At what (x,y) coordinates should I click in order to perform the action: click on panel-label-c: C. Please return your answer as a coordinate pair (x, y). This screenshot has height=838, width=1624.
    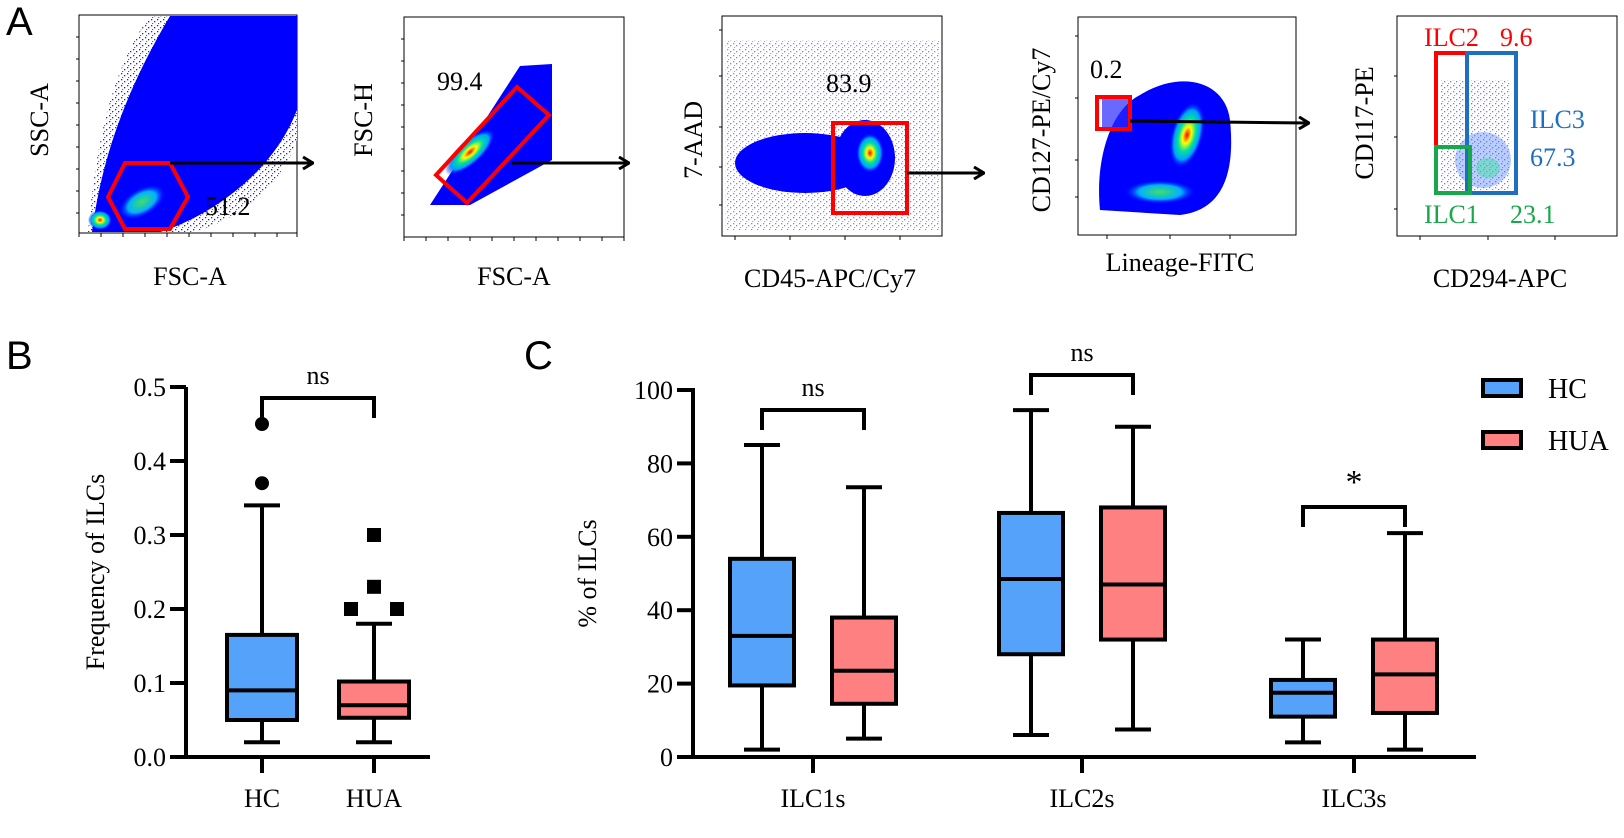
    Looking at the image, I should click on (538, 356).